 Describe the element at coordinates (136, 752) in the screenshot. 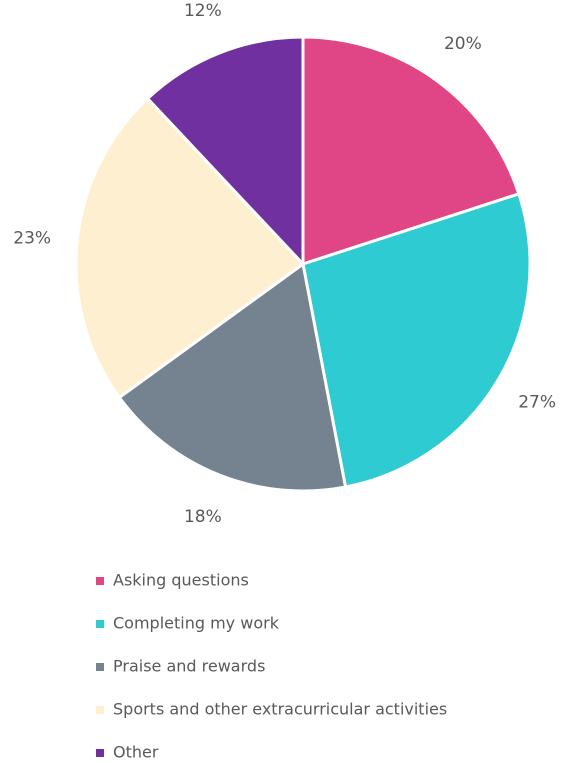

I see `legend-label: Other` at that location.